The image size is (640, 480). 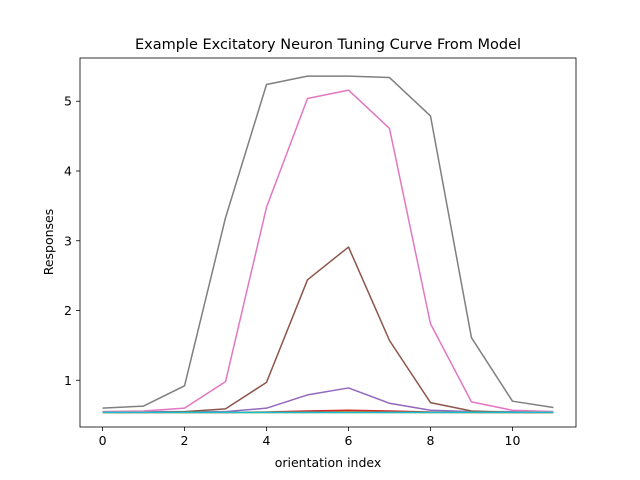 What do you see at coordinates (349, 440) in the screenshot?
I see `x-tick-label: 6` at bounding box center [349, 440].